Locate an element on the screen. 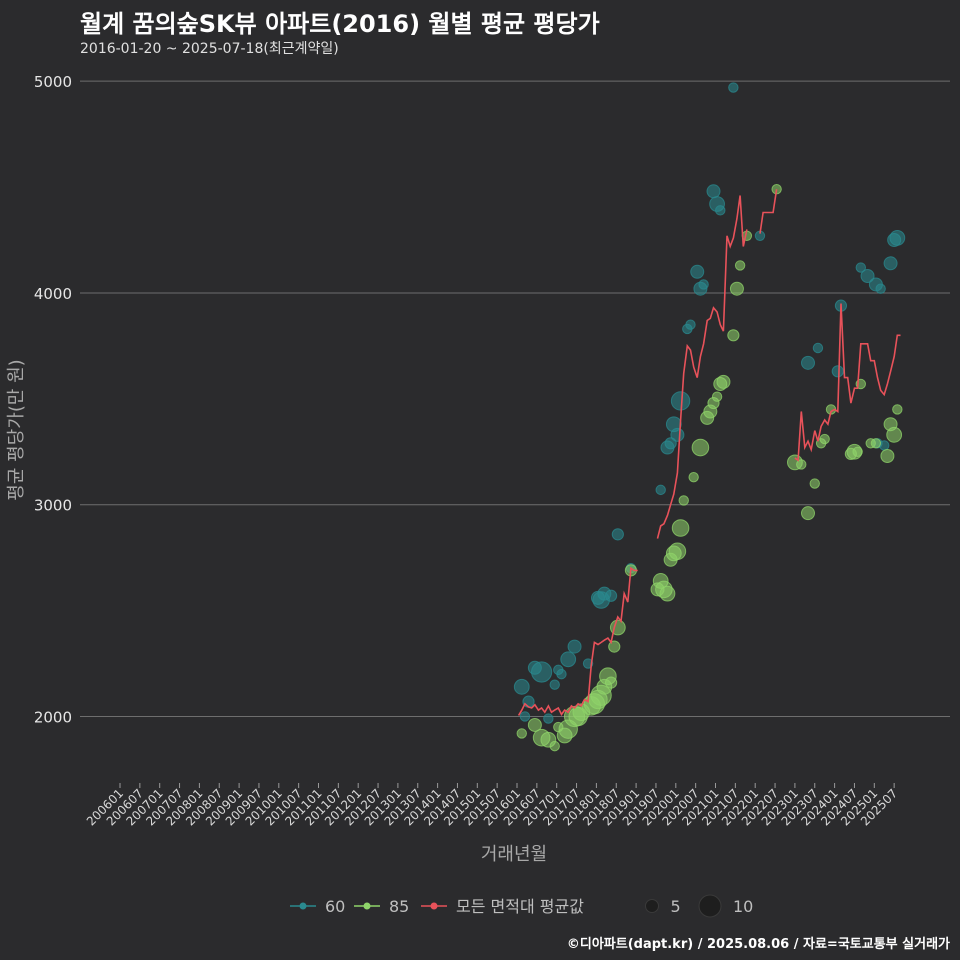  legend-label-s85: 85 is located at coordinates (399, 906).